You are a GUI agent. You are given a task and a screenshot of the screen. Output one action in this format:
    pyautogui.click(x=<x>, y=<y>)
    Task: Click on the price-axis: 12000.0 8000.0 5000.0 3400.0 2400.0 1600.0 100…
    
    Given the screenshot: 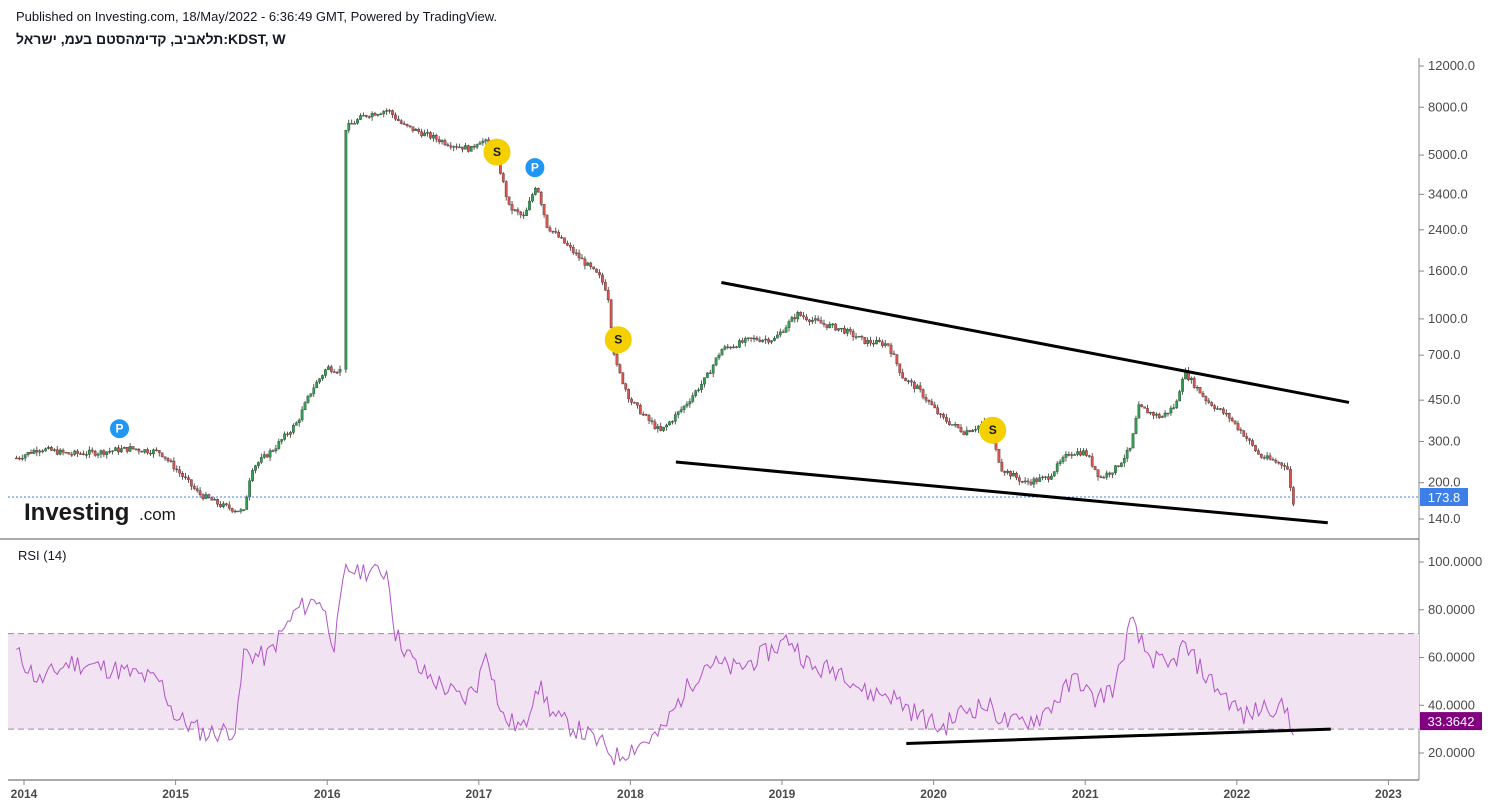 What is the action you would take?
    pyautogui.click(x=1447, y=292)
    